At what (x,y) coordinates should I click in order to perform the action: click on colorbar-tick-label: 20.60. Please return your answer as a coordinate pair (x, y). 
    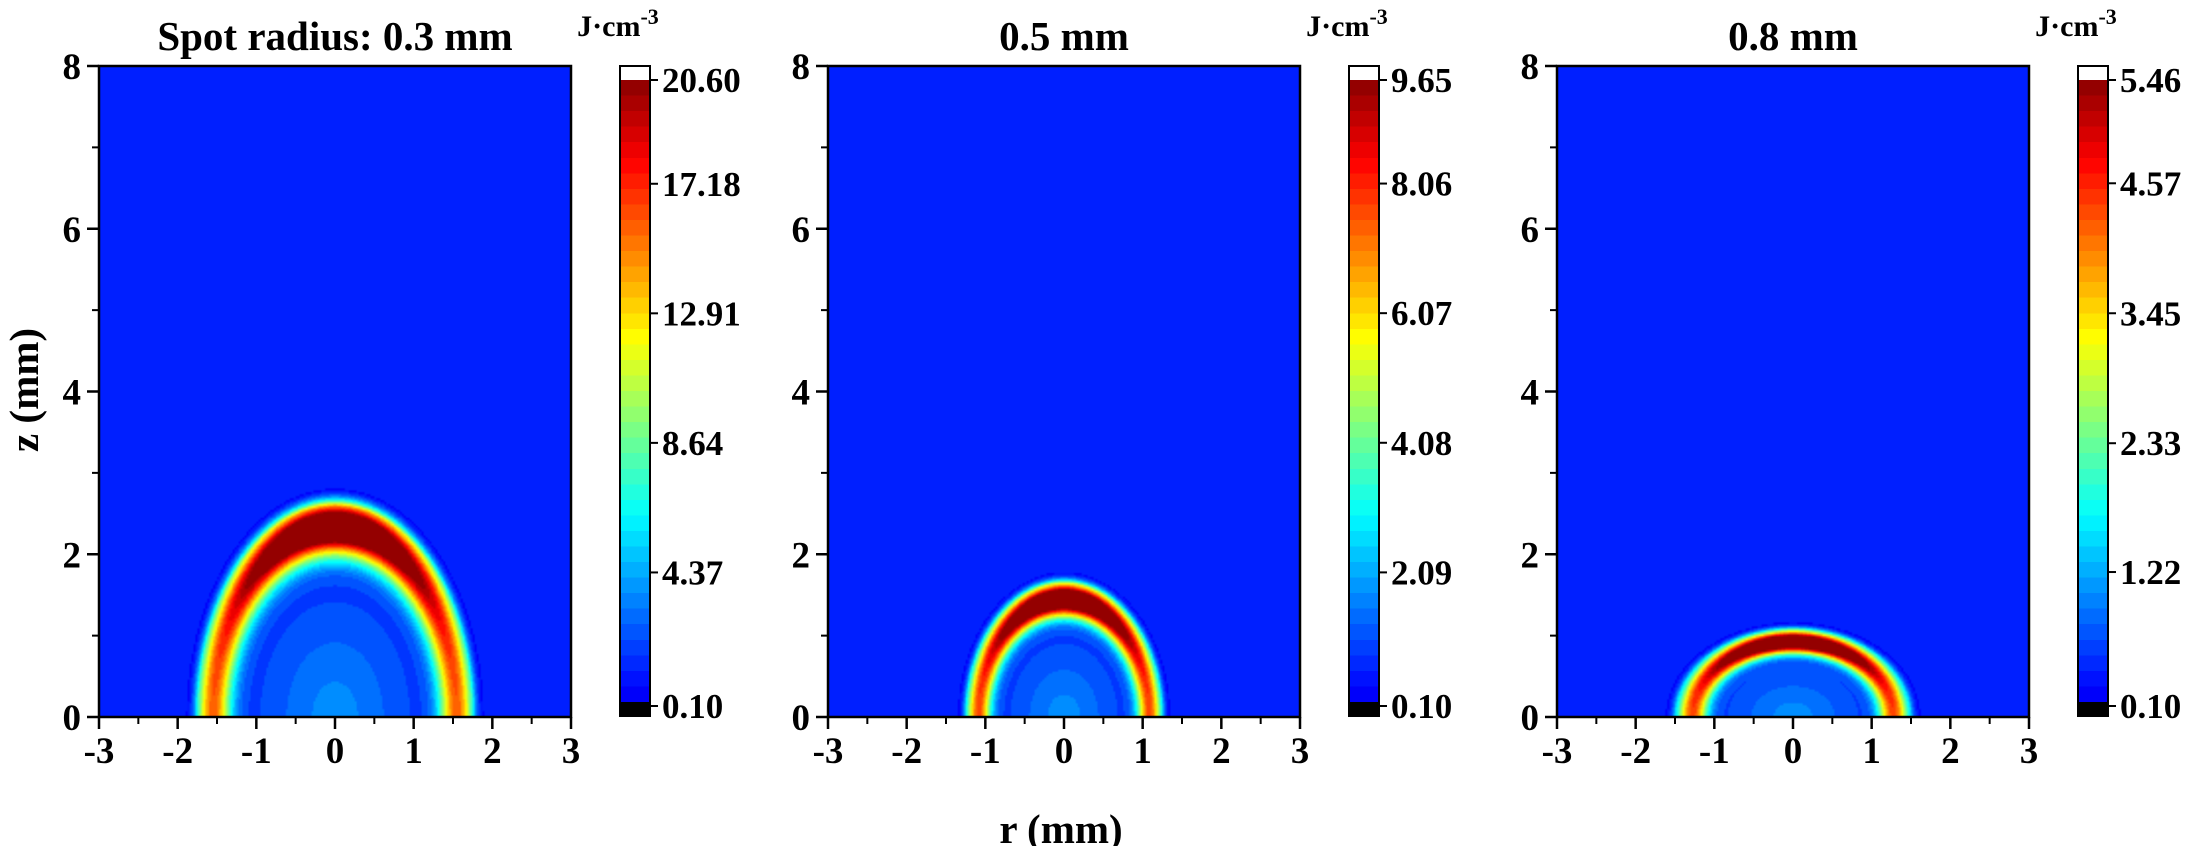
    Looking at the image, I should click on (701, 80).